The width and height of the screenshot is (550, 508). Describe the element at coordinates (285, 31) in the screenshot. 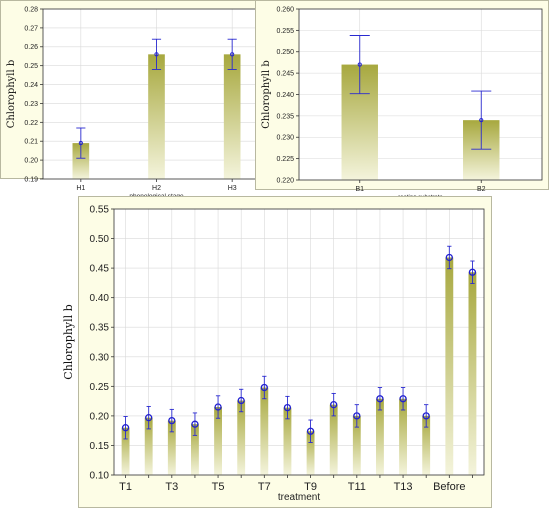

I see `y-tick-label: 0.255` at that location.